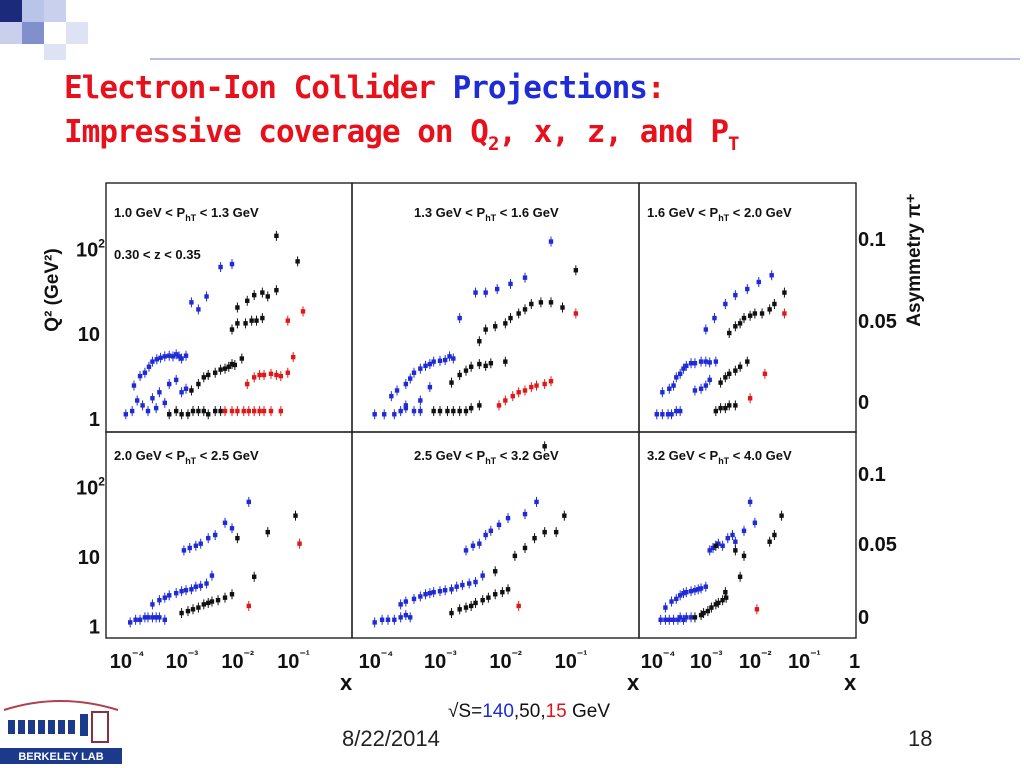 This screenshot has width=1024, height=768. What do you see at coordinates (90, 487) in the screenshot?
I see `y-tick-label: 102` at bounding box center [90, 487].